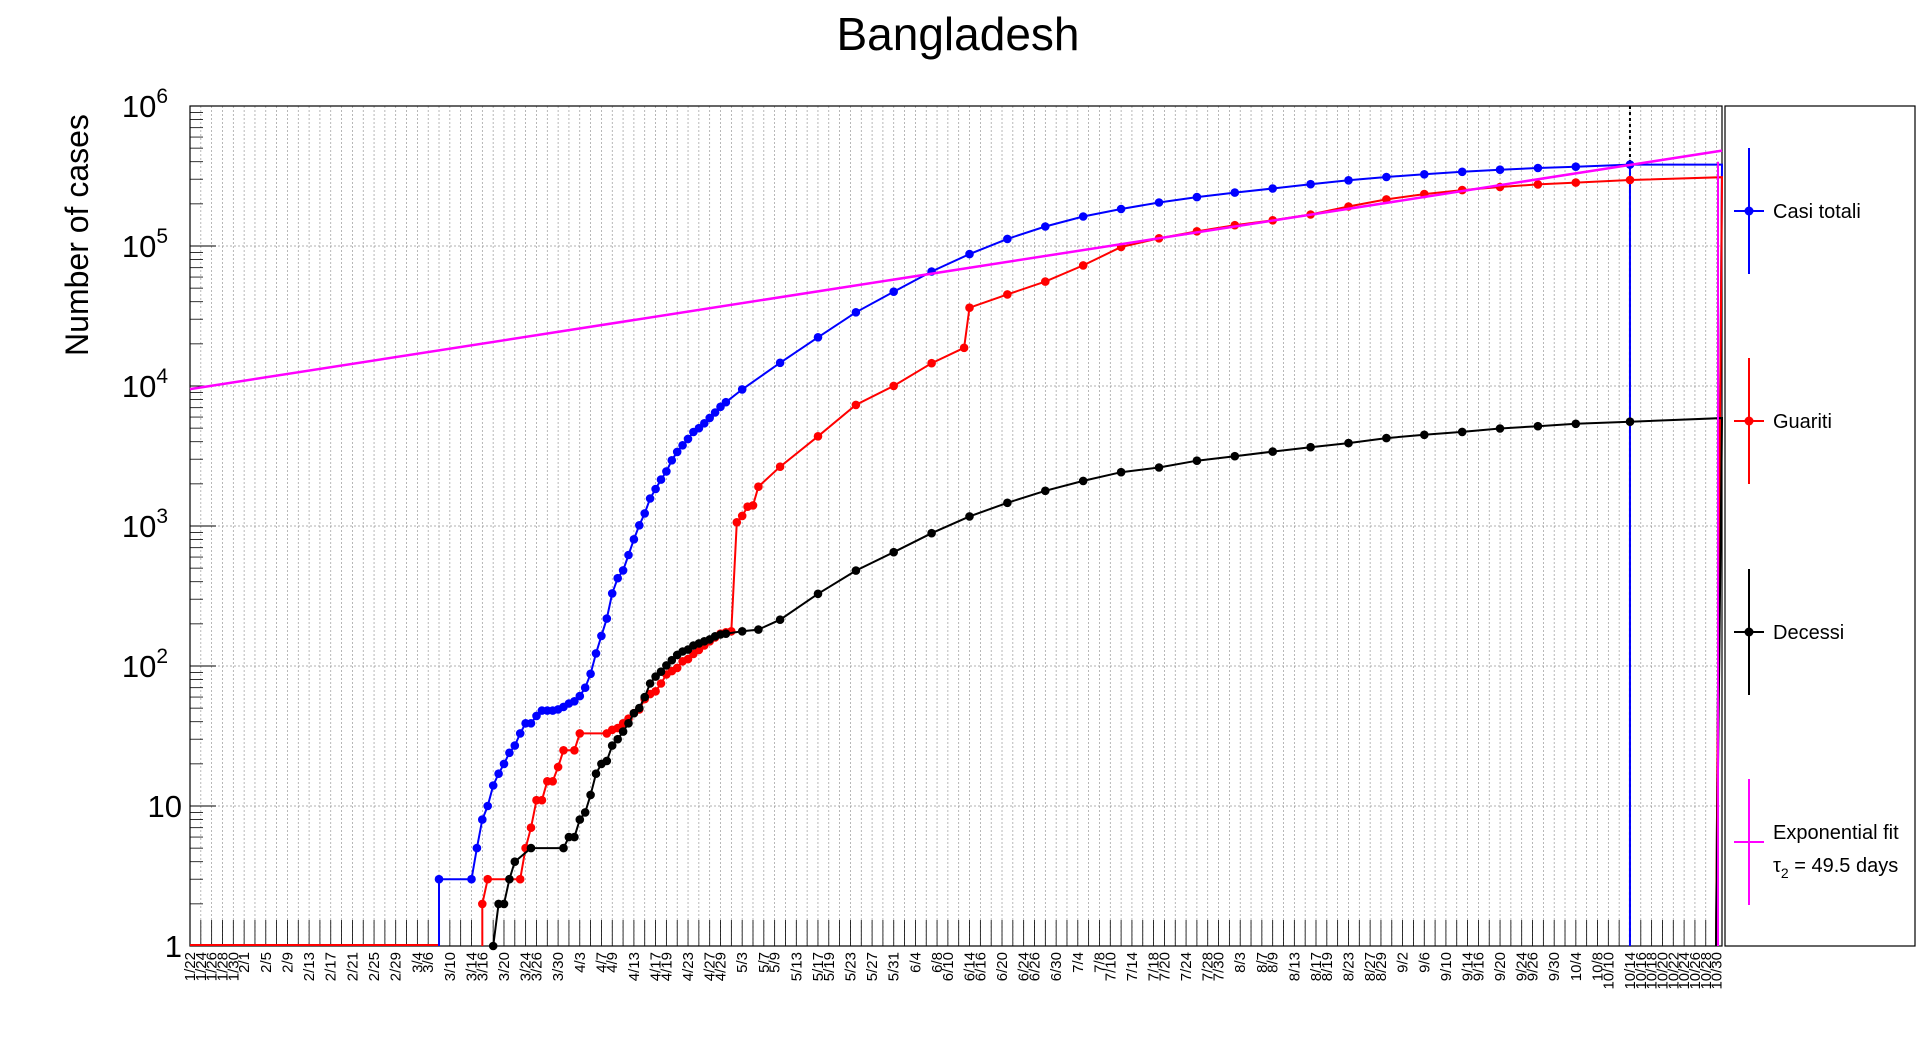  I want to click on legend-marker, so click(1749, 421).